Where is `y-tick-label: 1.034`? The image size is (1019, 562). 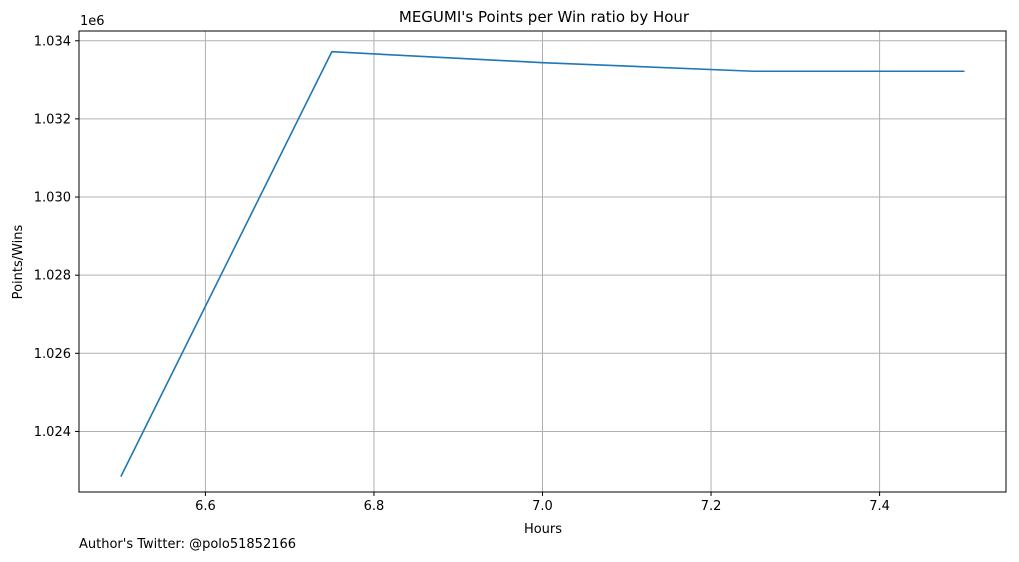
y-tick-label: 1.034 is located at coordinates (52, 41).